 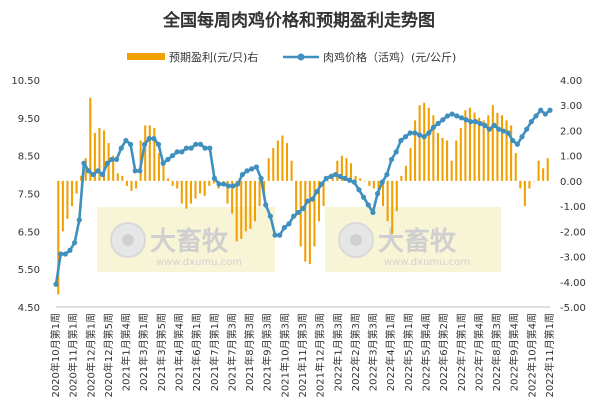 I want to click on watermark-right-url: www.dxumu.com, so click(x=427, y=262).